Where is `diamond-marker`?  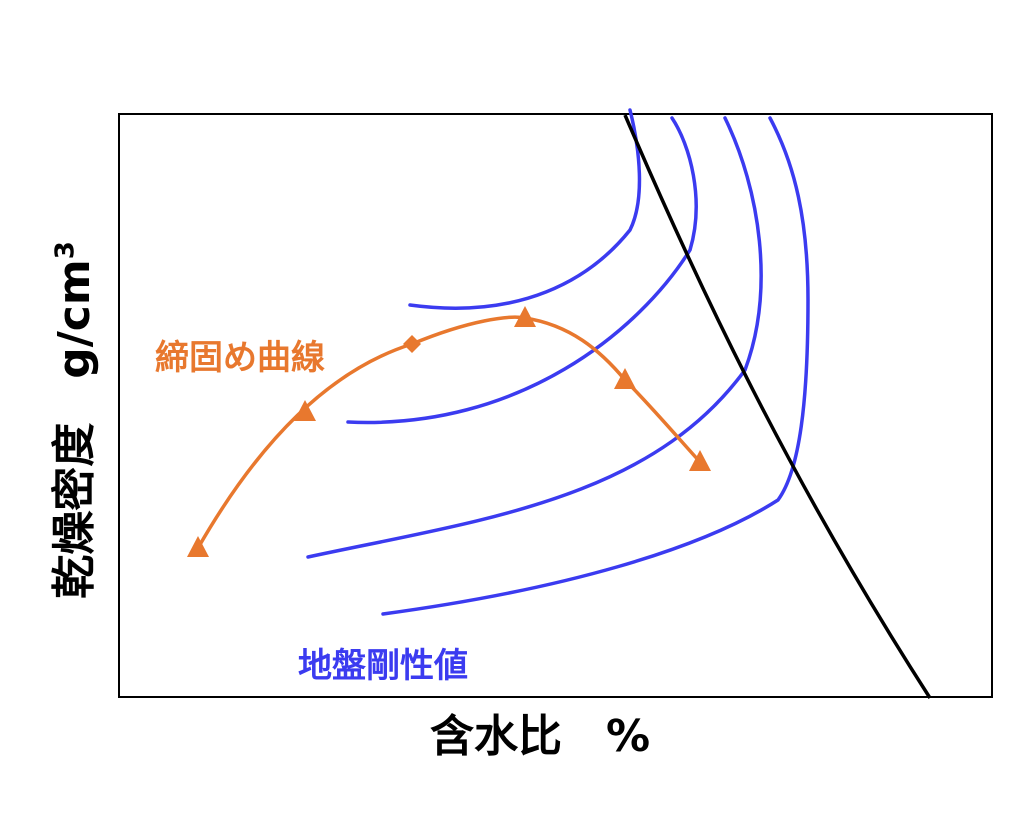 diamond-marker is located at coordinates (412, 344).